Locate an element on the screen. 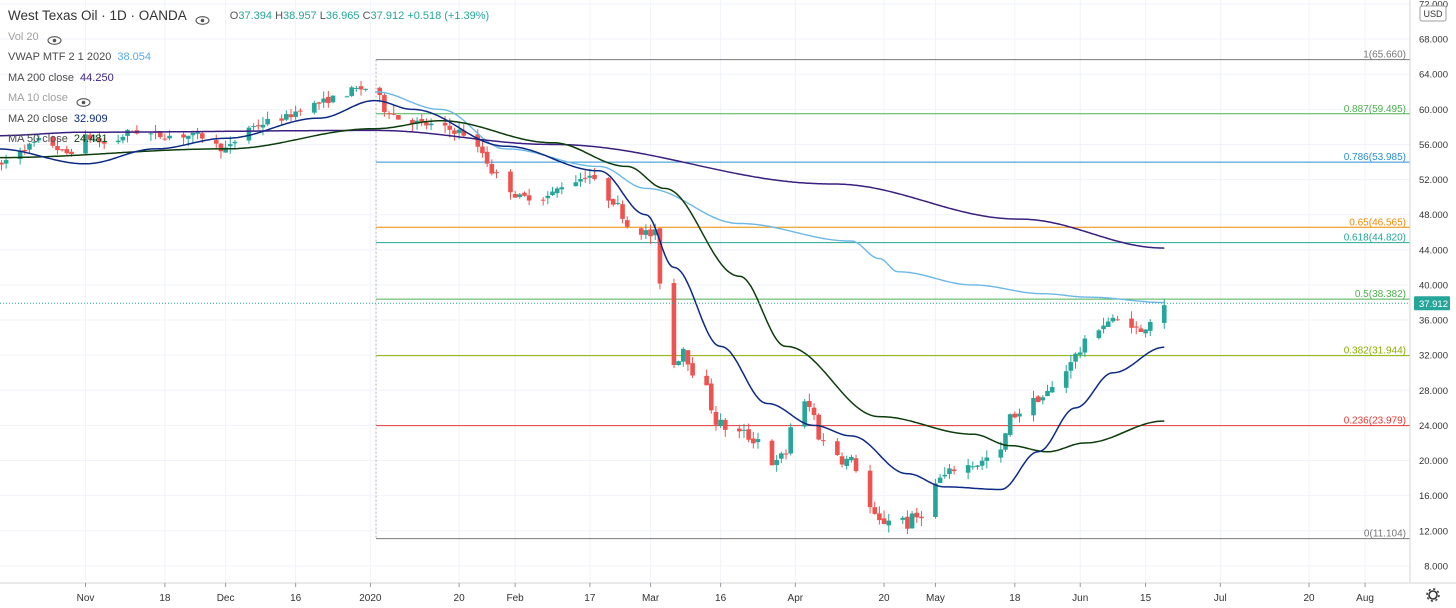 The height and width of the screenshot is (608, 1456). fib-level-label: 0.65(46.565) is located at coordinates (1377, 222).